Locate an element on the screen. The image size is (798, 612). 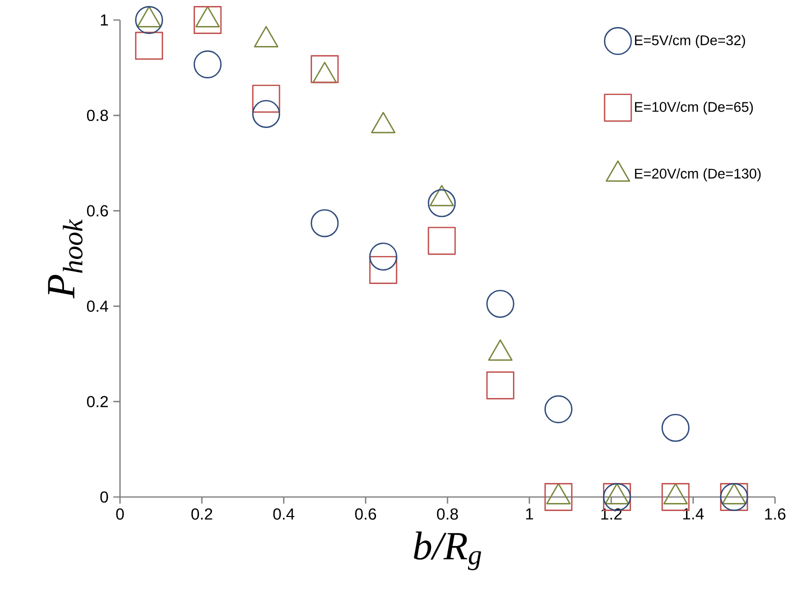
legend-label: E=5V/cm (De=32) is located at coordinates (690, 41).